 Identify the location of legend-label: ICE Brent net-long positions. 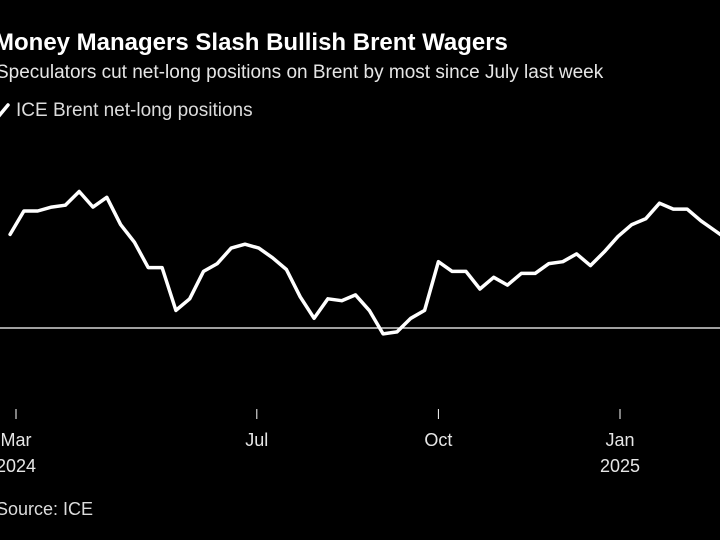
(134, 110).